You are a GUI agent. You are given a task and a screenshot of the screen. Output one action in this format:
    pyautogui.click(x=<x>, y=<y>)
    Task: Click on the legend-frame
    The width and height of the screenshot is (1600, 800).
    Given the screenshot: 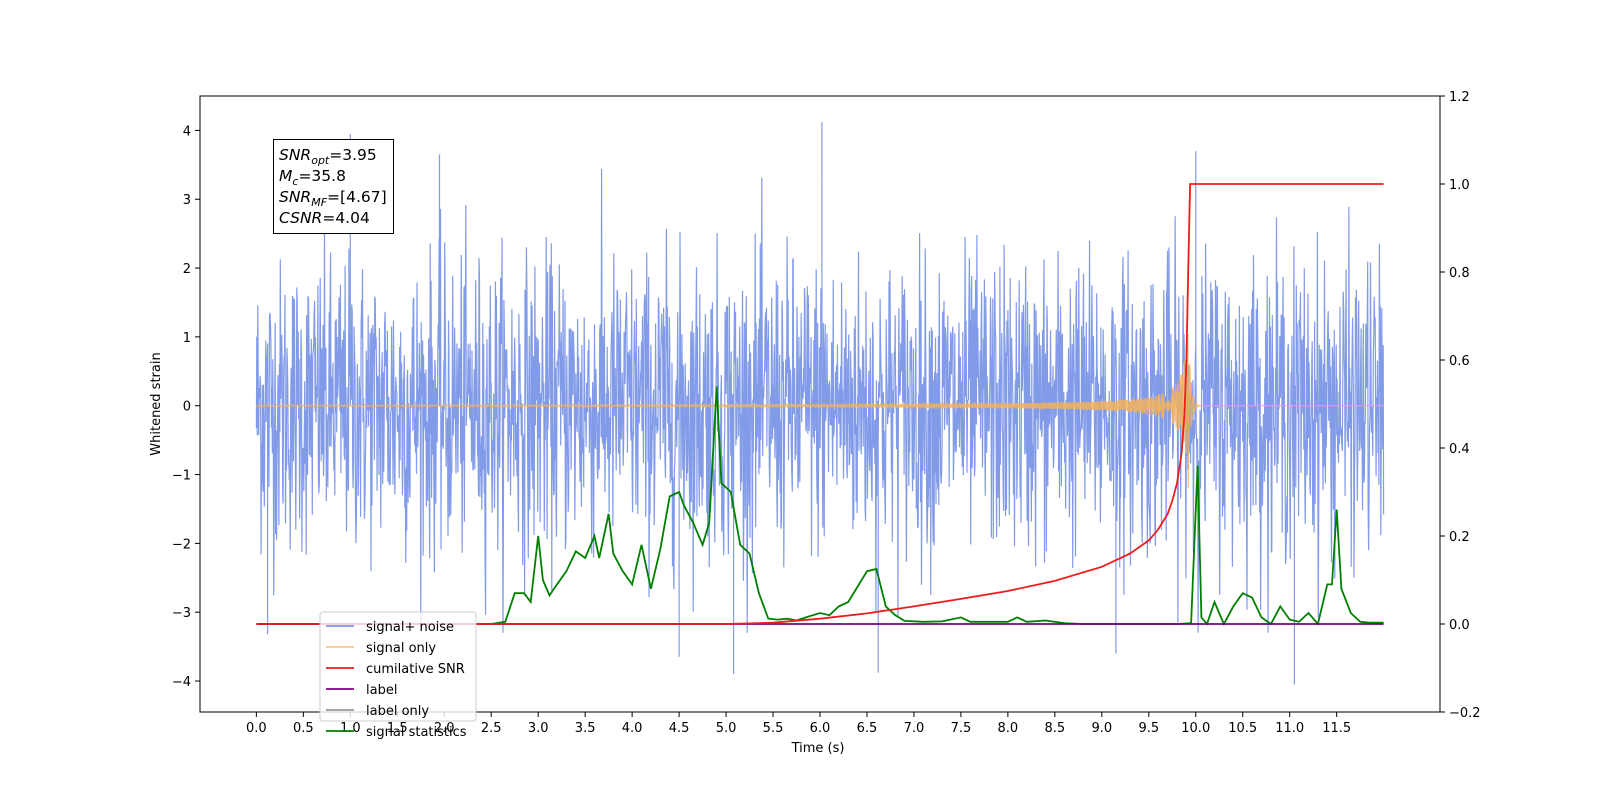 What is the action you would take?
    pyautogui.click(x=398, y=666)
    